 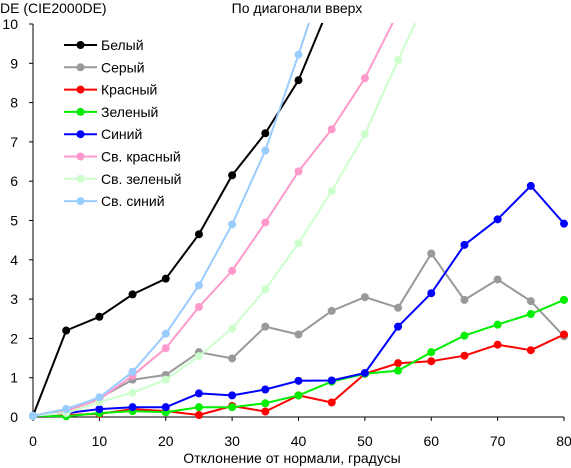 I want to click on legend-item: Красный, so click(x=110, y=90).